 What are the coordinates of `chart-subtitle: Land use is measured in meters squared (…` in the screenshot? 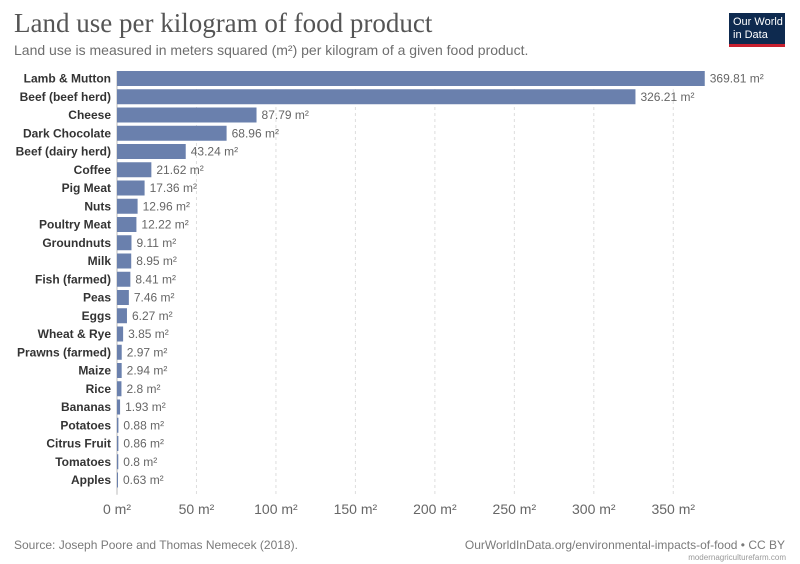 It's located at (271, 50).